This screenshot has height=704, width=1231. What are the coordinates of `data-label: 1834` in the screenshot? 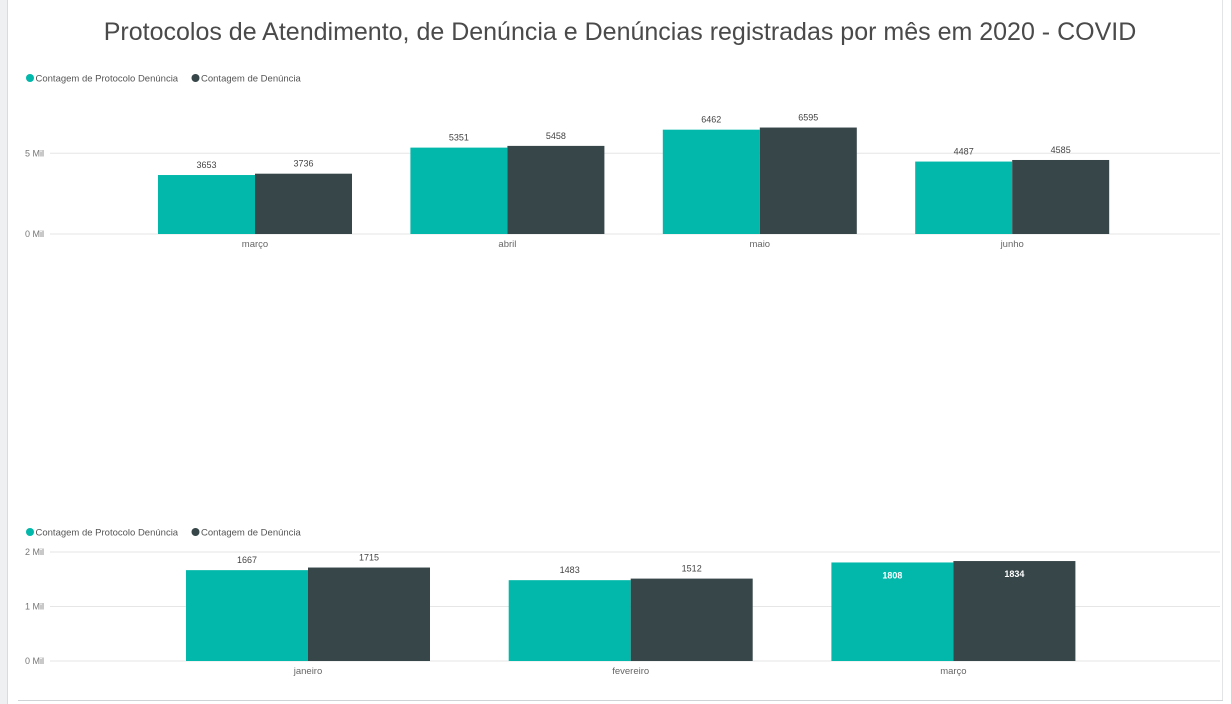 It's located at (1014, 574).